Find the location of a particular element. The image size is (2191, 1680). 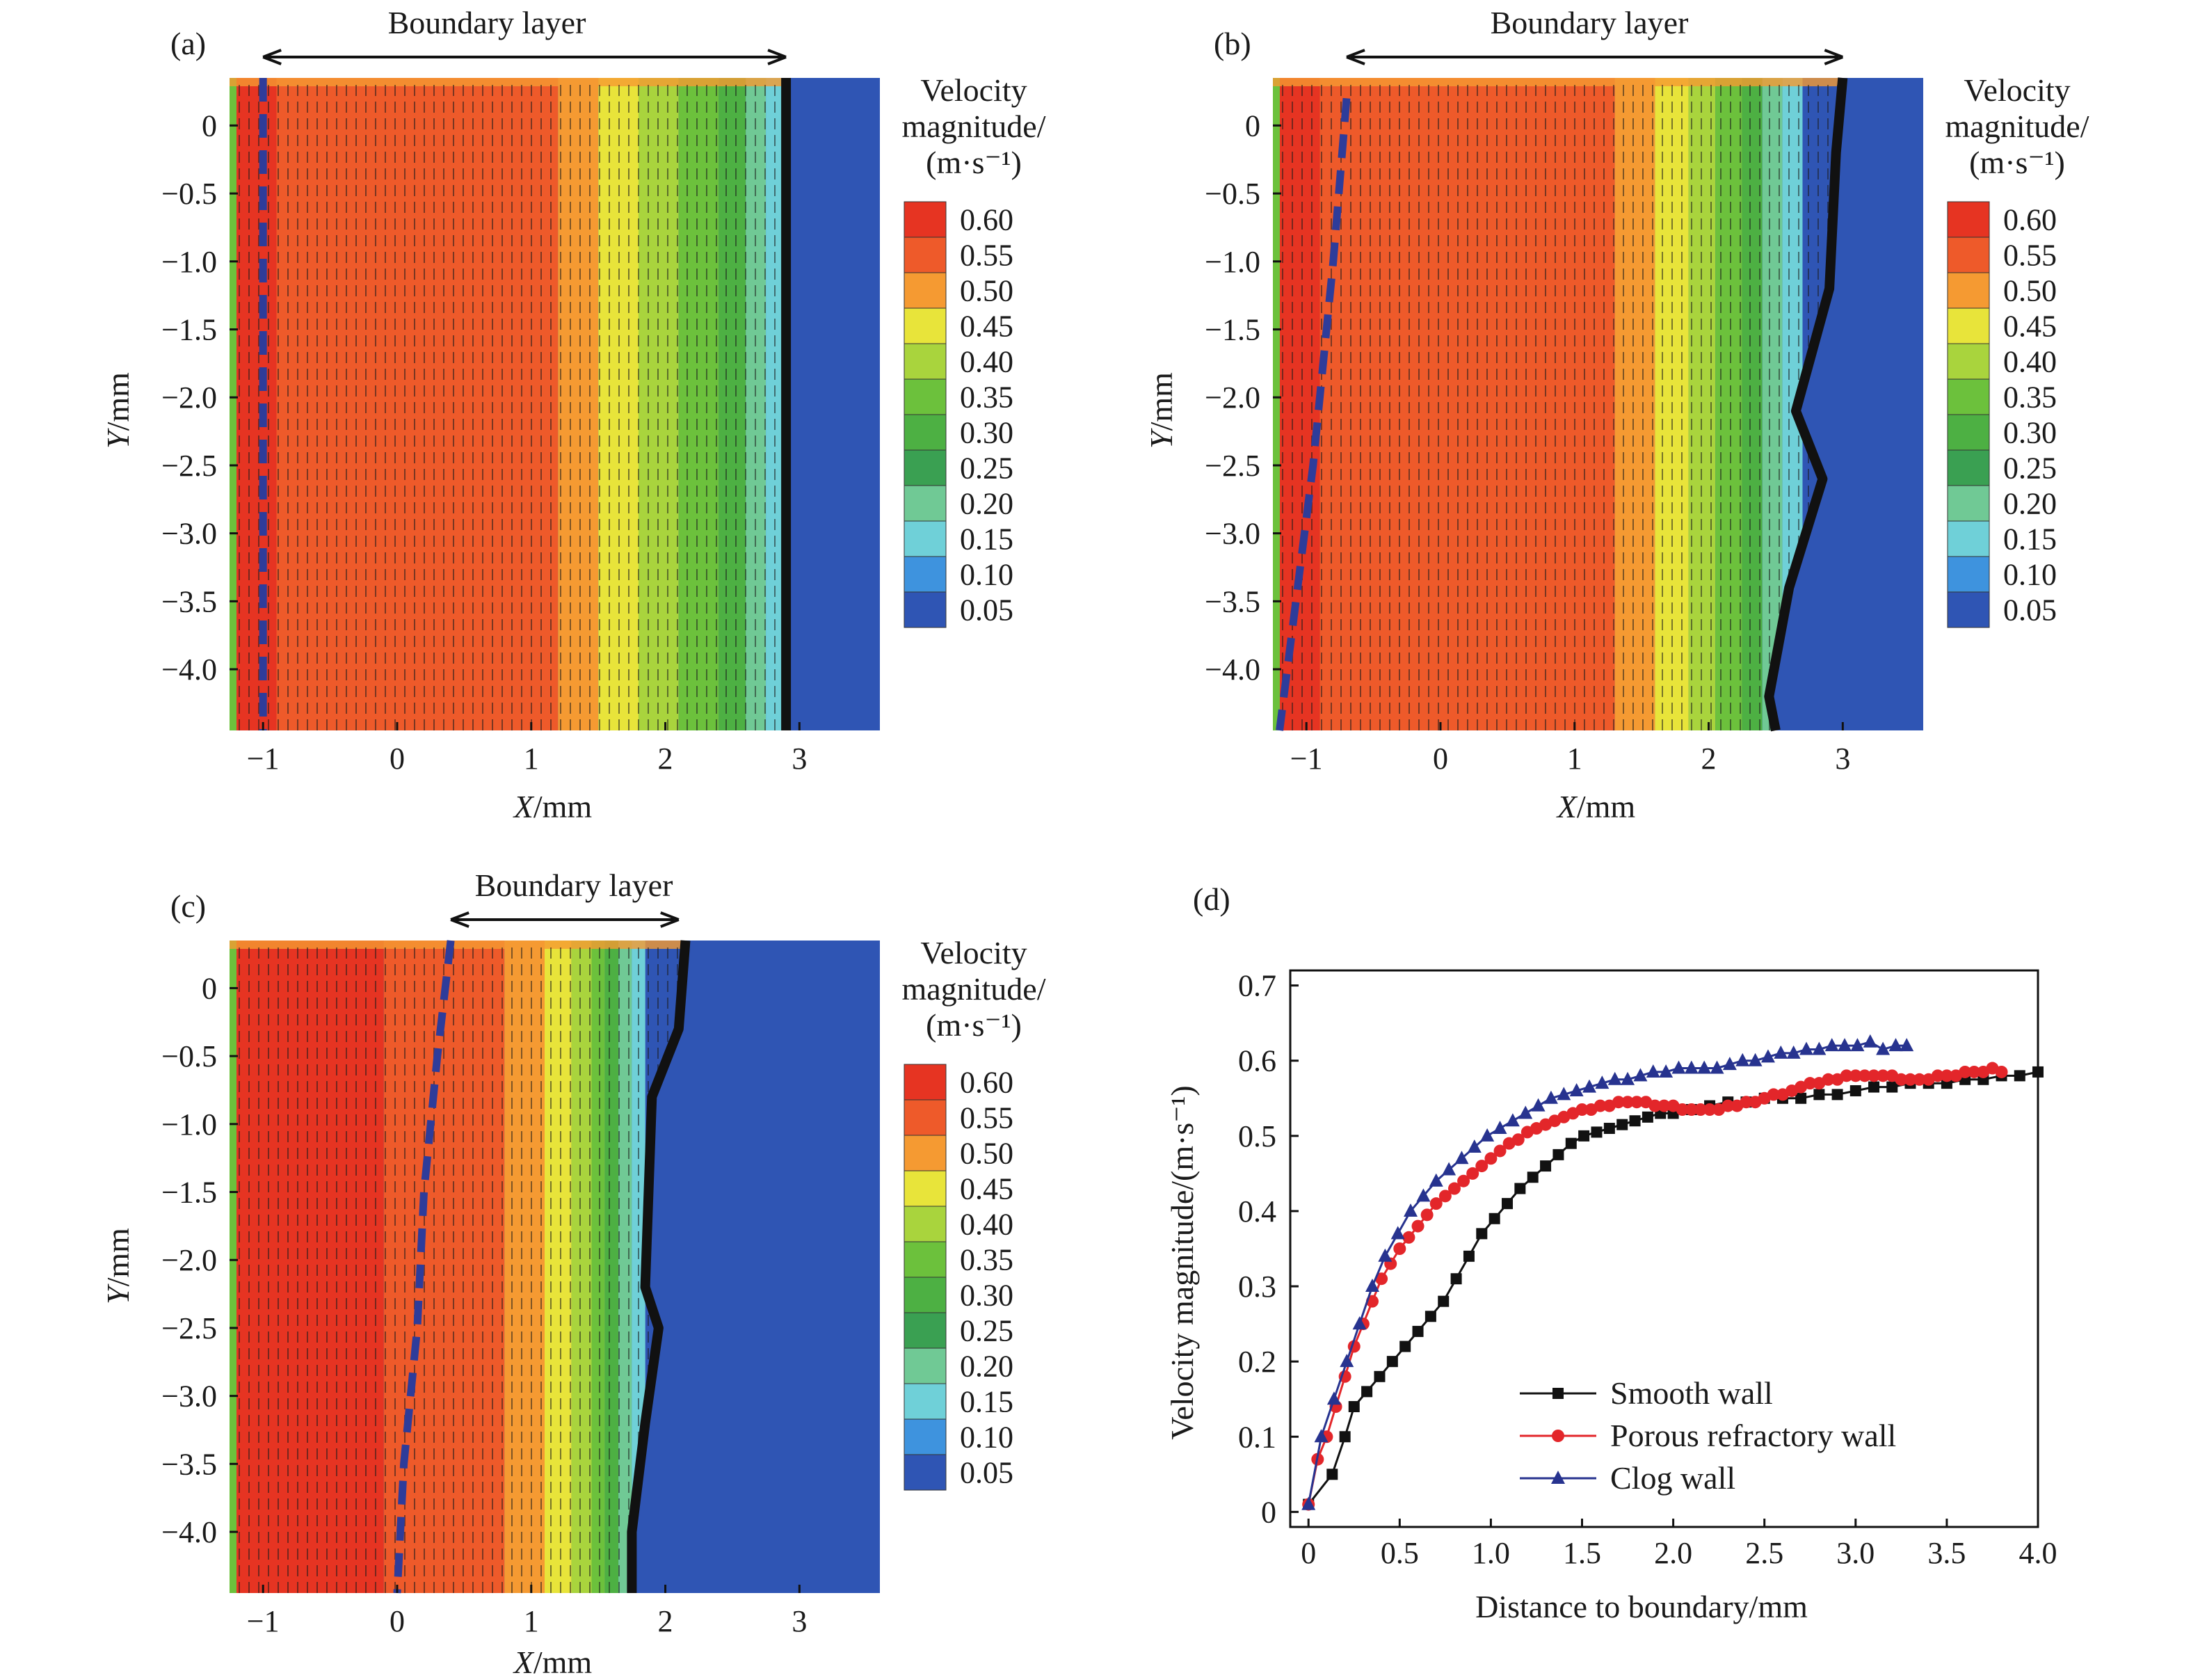

panel-a-y-axis-label: Y/mm is located at coordinates (118, 410).